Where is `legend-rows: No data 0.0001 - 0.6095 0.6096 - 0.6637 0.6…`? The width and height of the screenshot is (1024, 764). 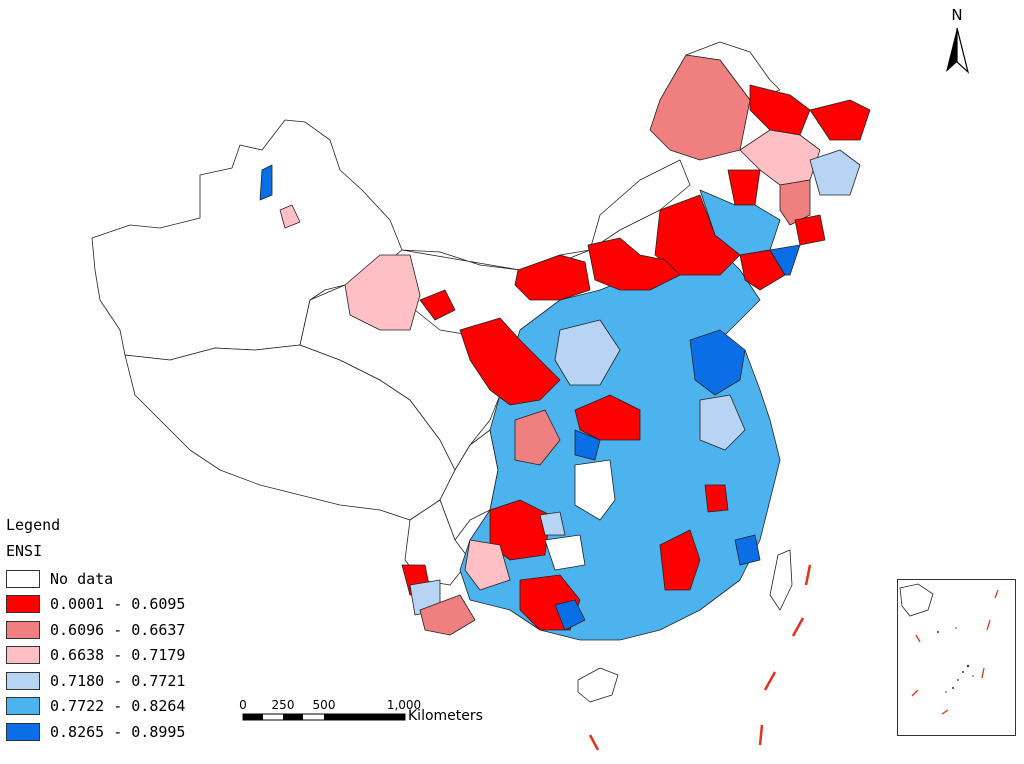 legend-rows: No data 0.0001 - 0.6095 0.6096 - 0.6637 0.6… is located at coordinates (95, 655).